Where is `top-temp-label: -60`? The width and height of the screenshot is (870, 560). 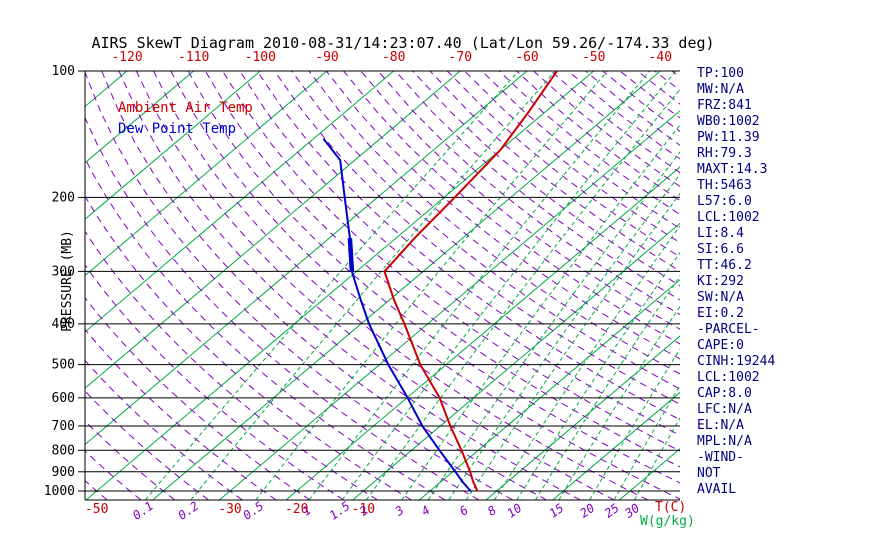
top-temp-label: -60 is located at coordinates (526, 57).